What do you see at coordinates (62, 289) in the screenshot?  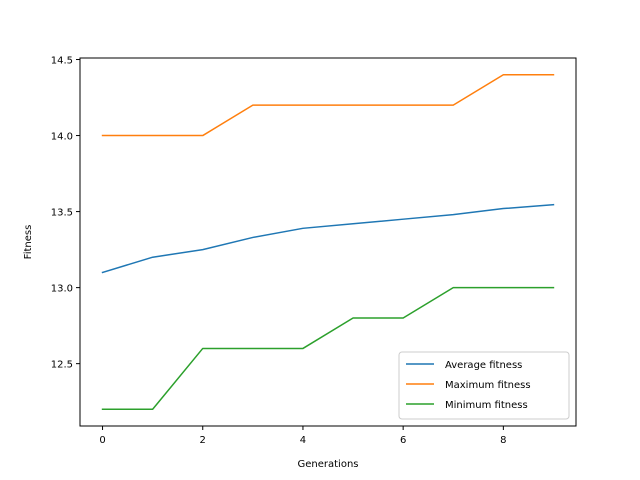 I see `y-tick-label: 13.0` at bounding box center [62, 289].